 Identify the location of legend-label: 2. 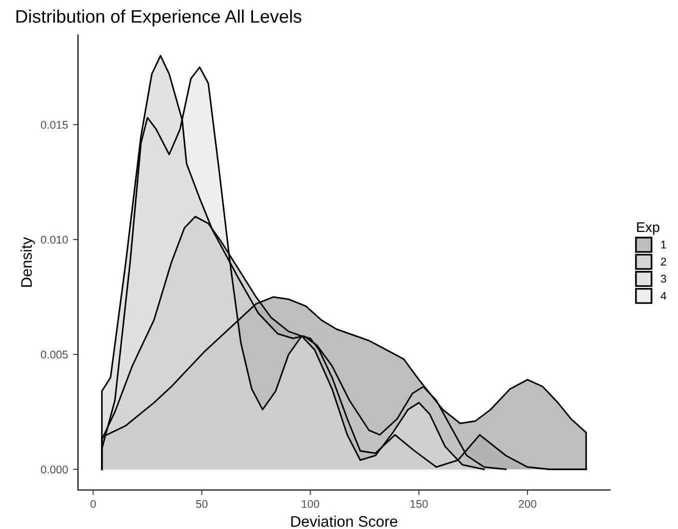
(663, 262).